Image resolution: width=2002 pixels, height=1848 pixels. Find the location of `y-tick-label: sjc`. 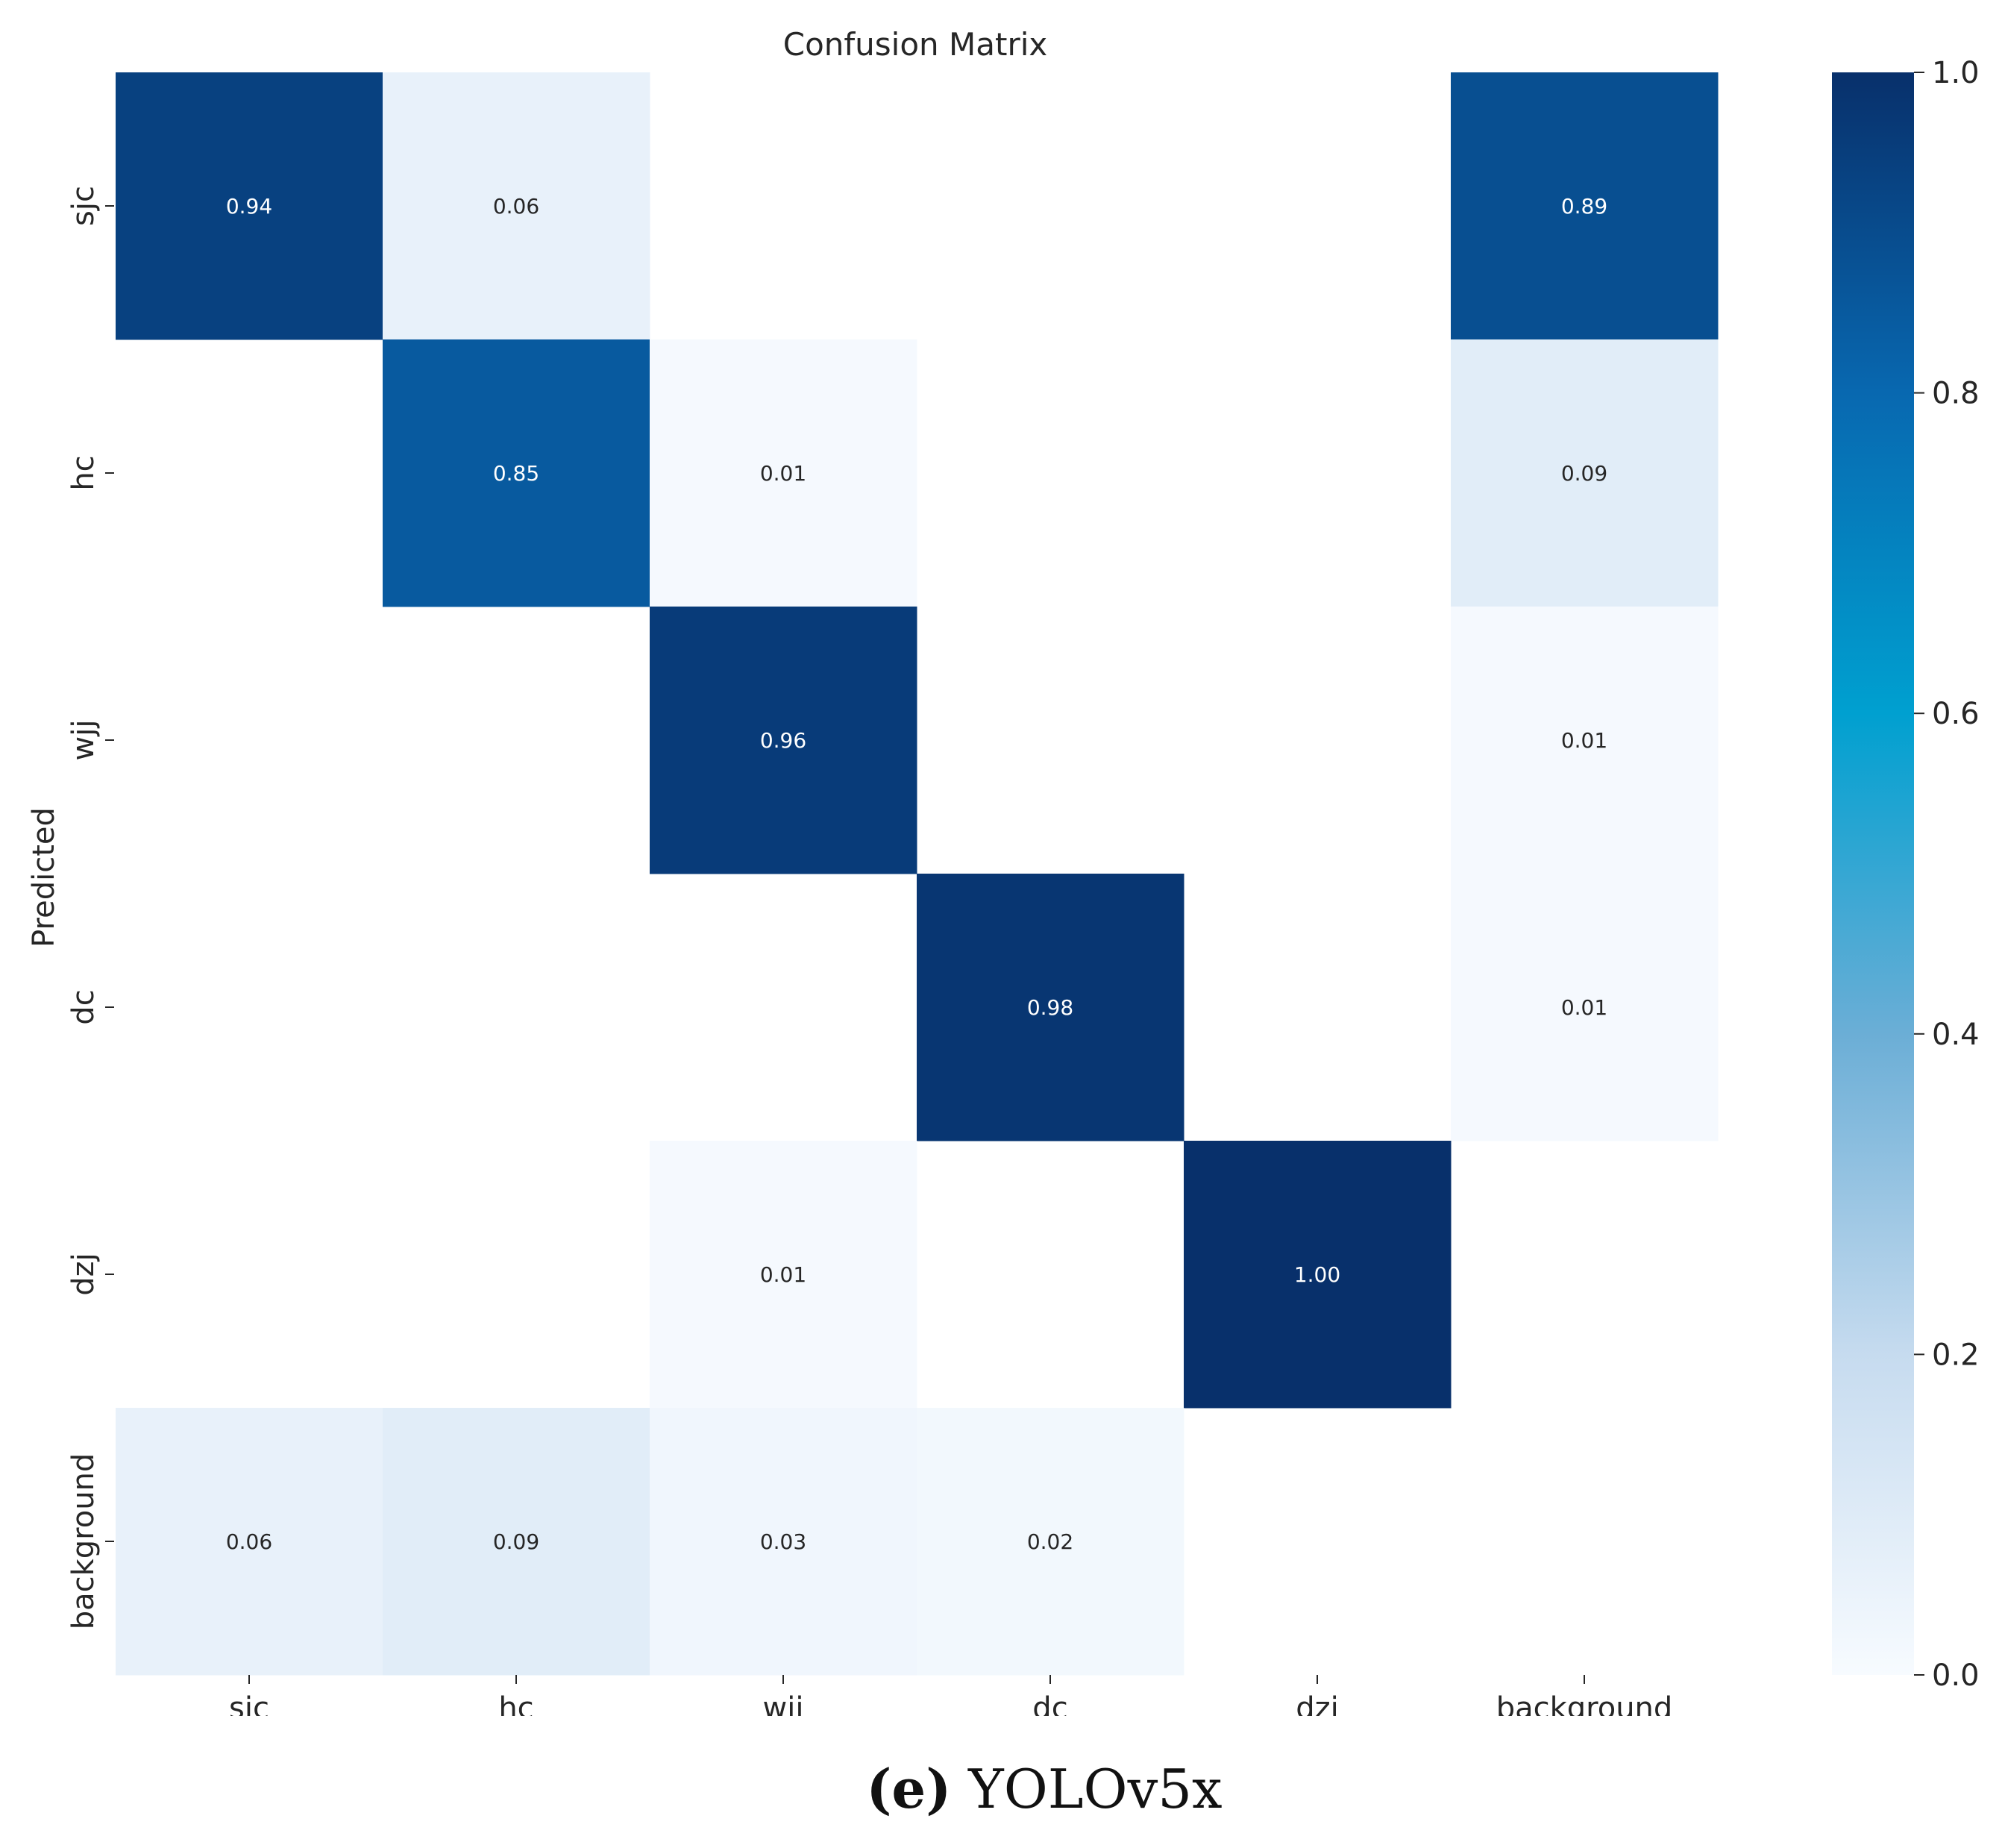

y-tick-label: sjc is located at coordinates (83, 206).